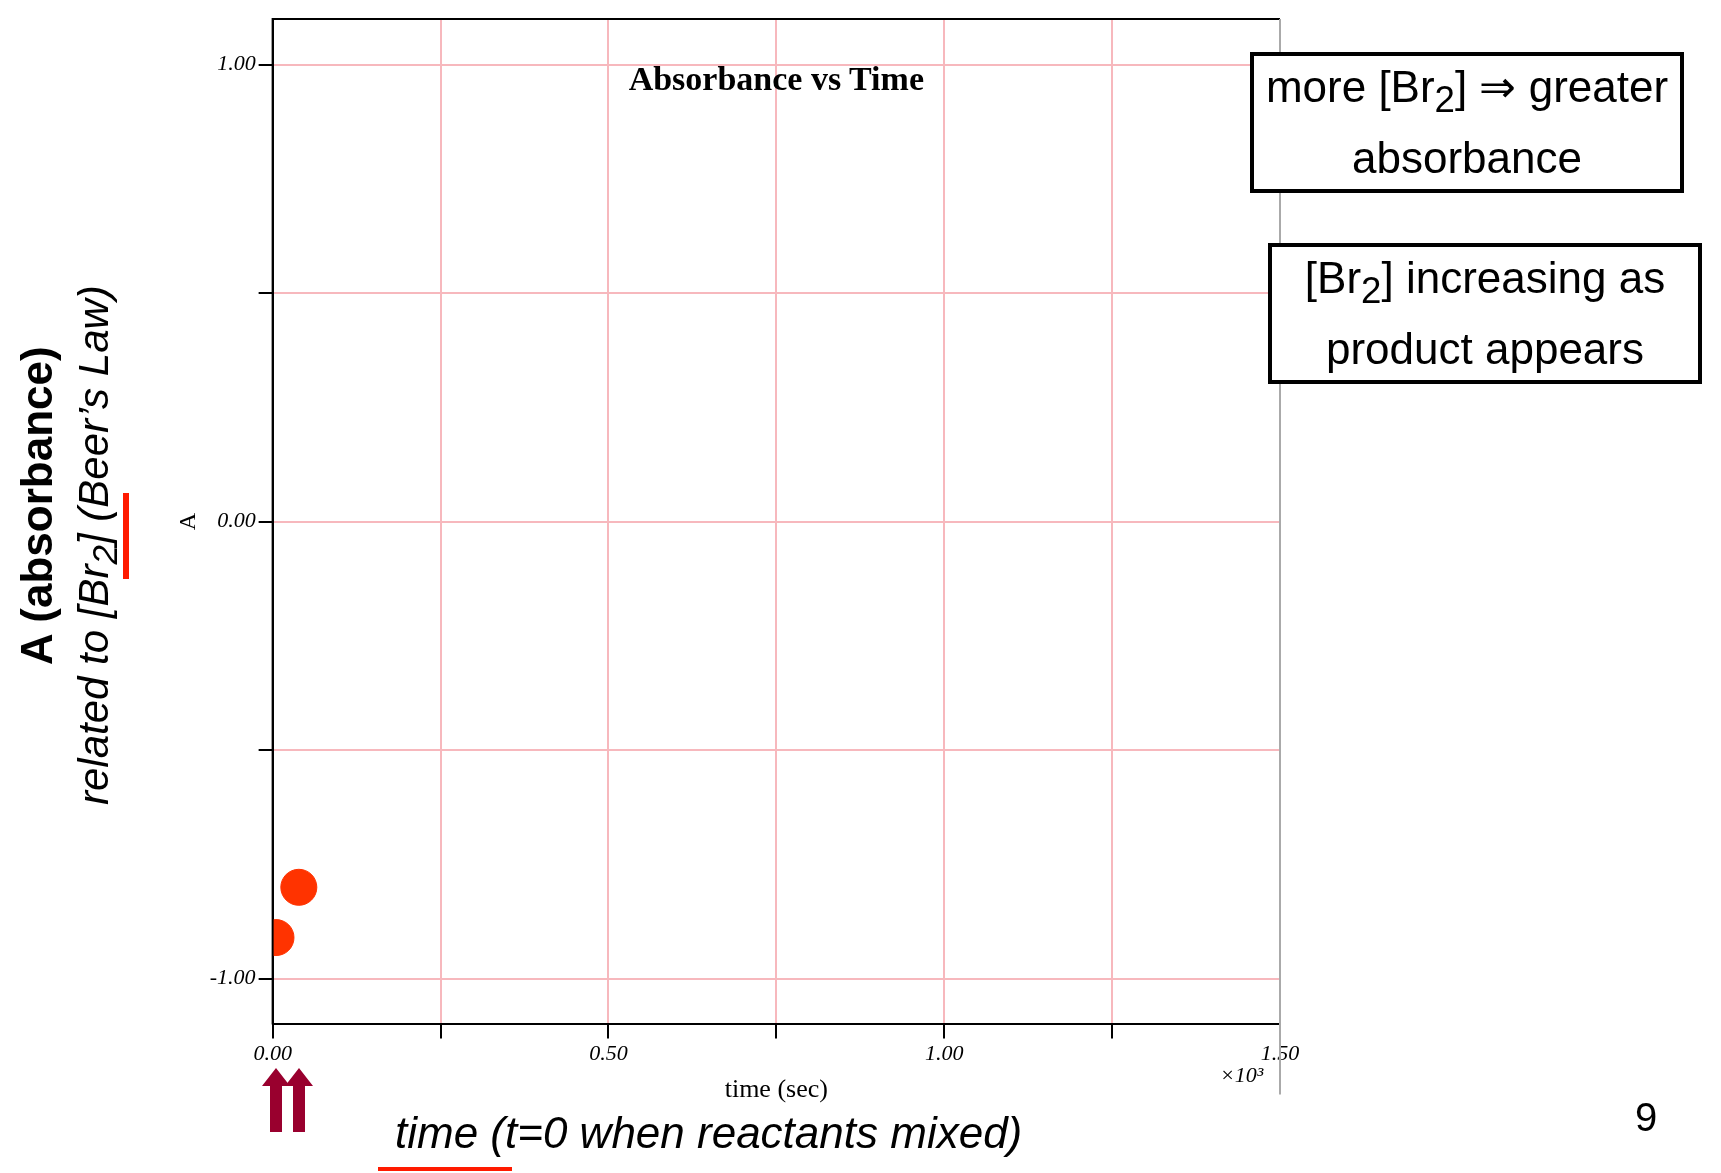  What do you see at coordinates (944, 1053) in the screenshot?
I see `x-tick-label: 1.00` at bounding box center [944, 1053].